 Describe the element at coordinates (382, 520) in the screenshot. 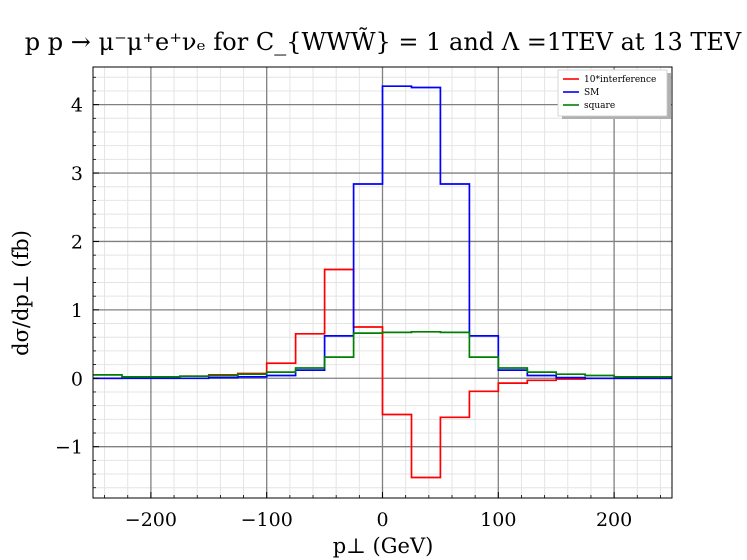

I see `x-tick-label: 0` at that location.